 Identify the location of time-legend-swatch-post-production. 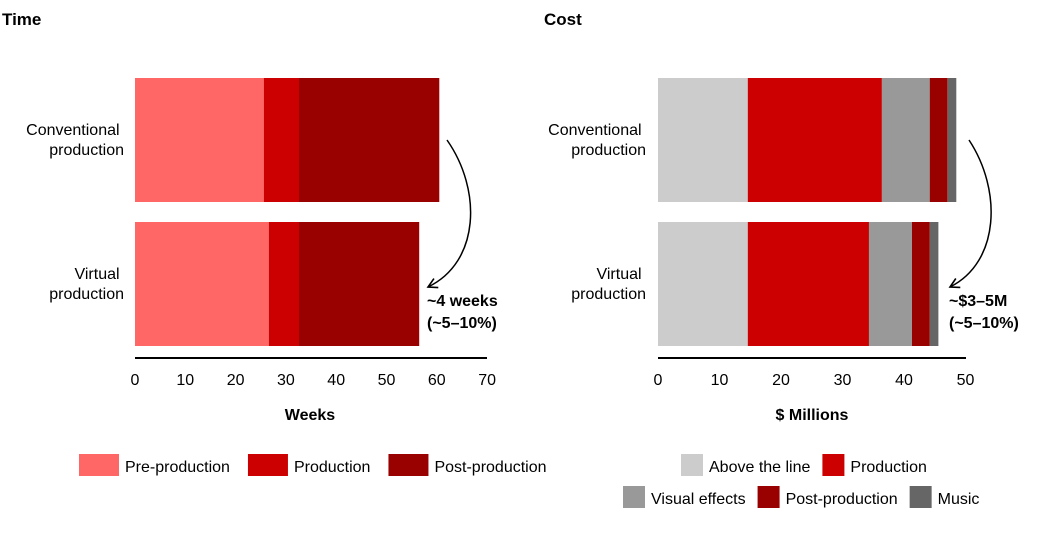
(408, 465).